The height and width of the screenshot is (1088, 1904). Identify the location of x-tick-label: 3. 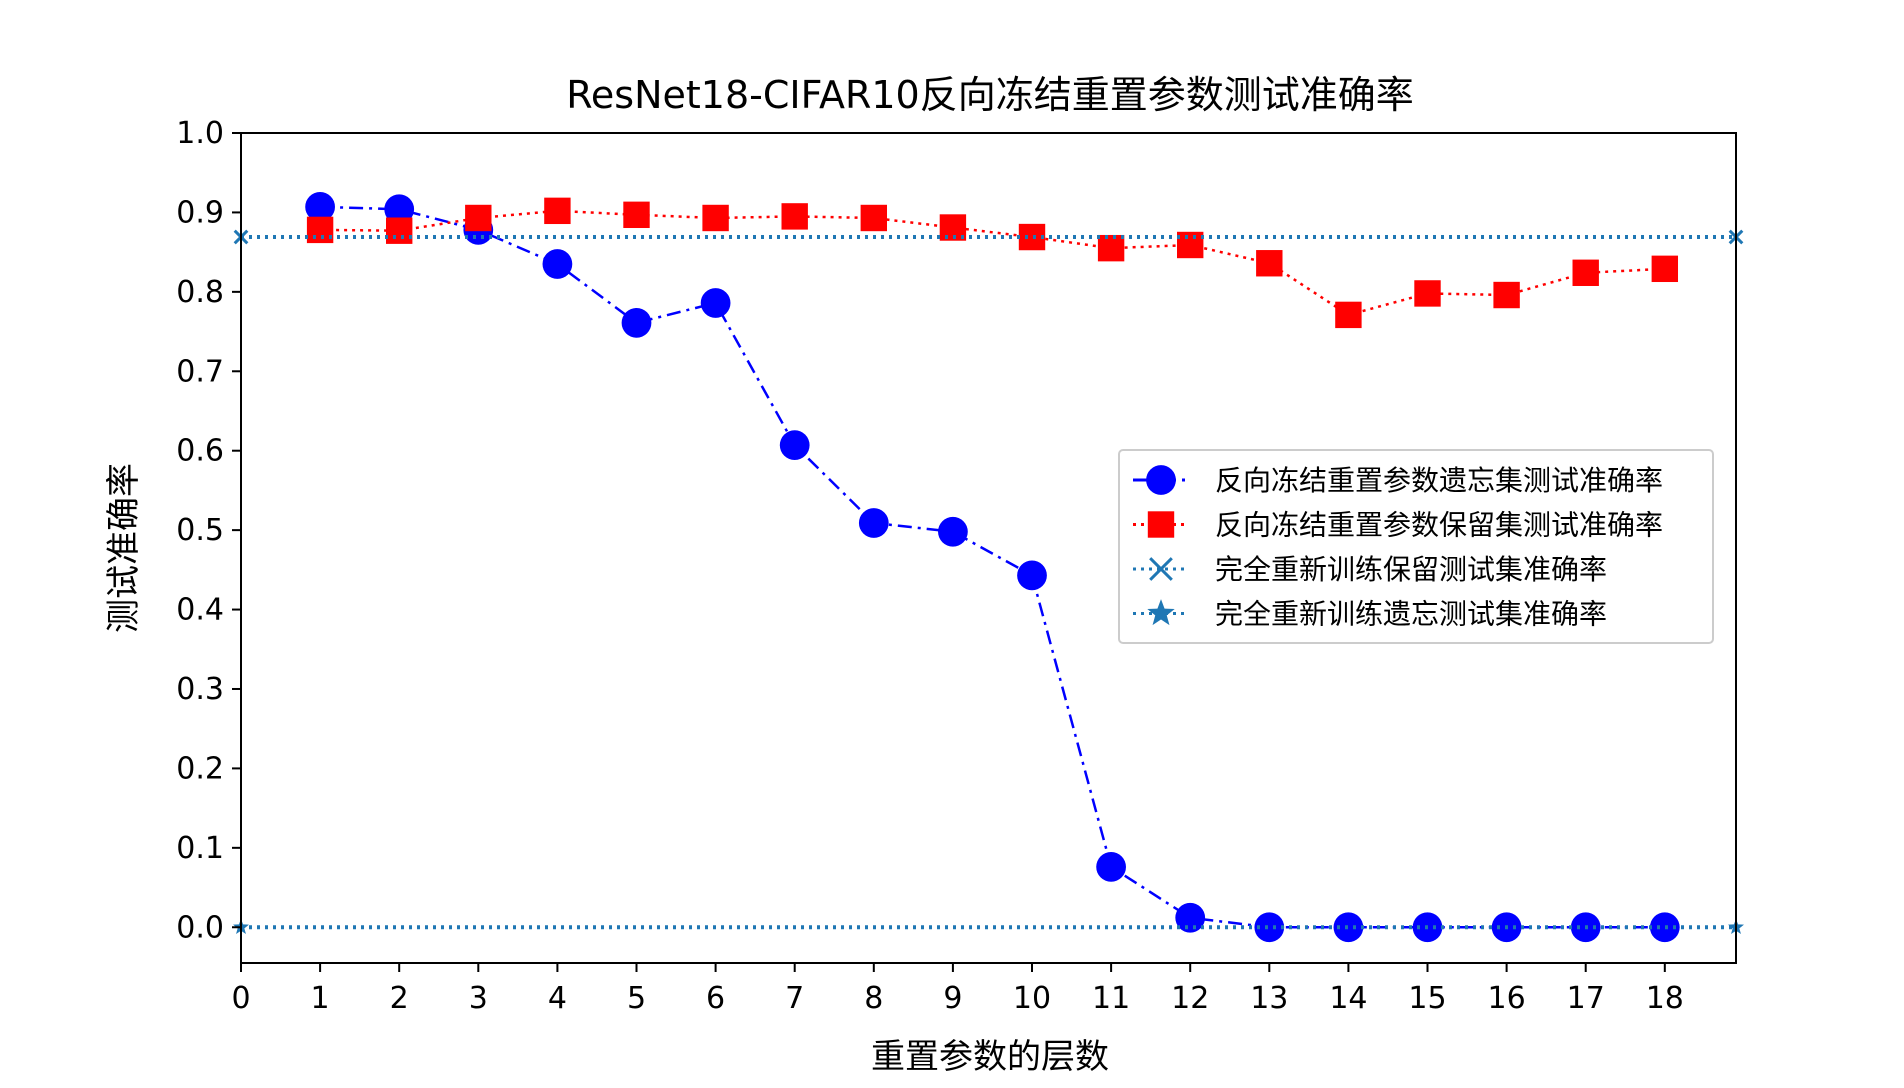
(478, 998).